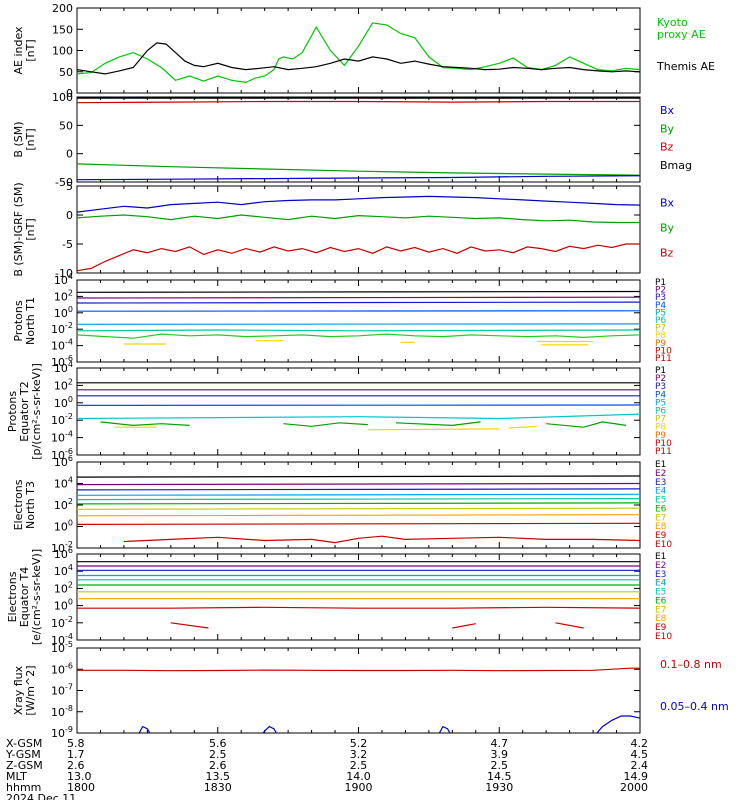  Describe the element at coordinates (81, 787) in the screenshot. I see `ephemeris-value: 1800` at that location.